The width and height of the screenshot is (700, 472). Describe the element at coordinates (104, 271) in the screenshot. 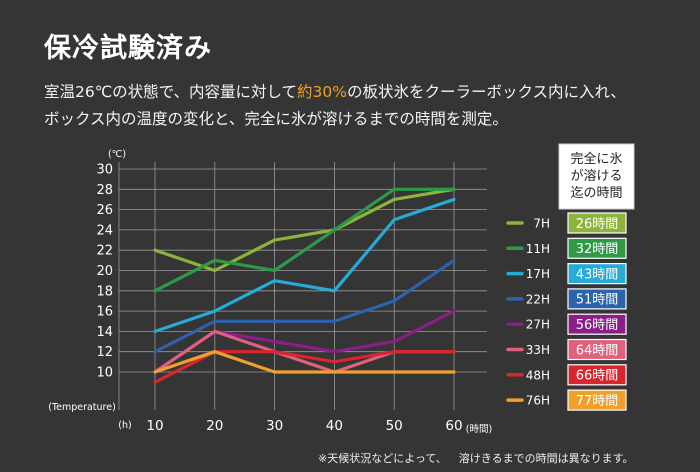

I see `y-tick-label: 20` at that location.